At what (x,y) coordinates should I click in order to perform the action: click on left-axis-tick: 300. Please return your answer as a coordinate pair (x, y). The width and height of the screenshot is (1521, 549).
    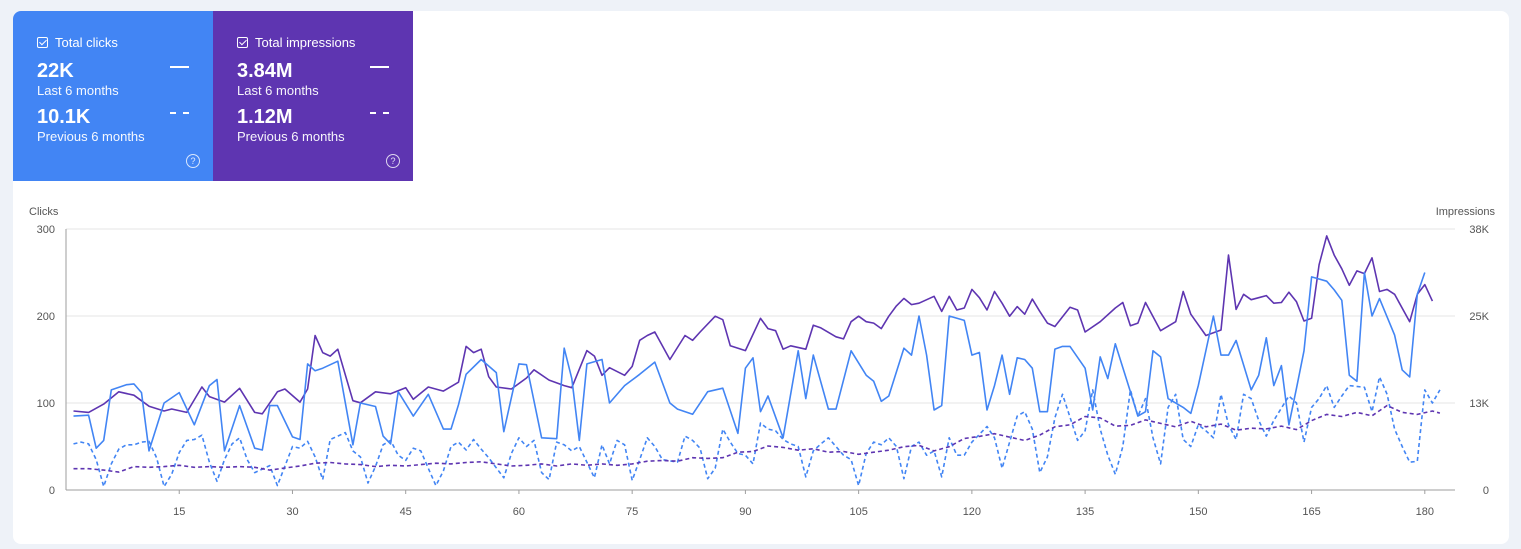
    Looking at the image, I should click on (46, 230).